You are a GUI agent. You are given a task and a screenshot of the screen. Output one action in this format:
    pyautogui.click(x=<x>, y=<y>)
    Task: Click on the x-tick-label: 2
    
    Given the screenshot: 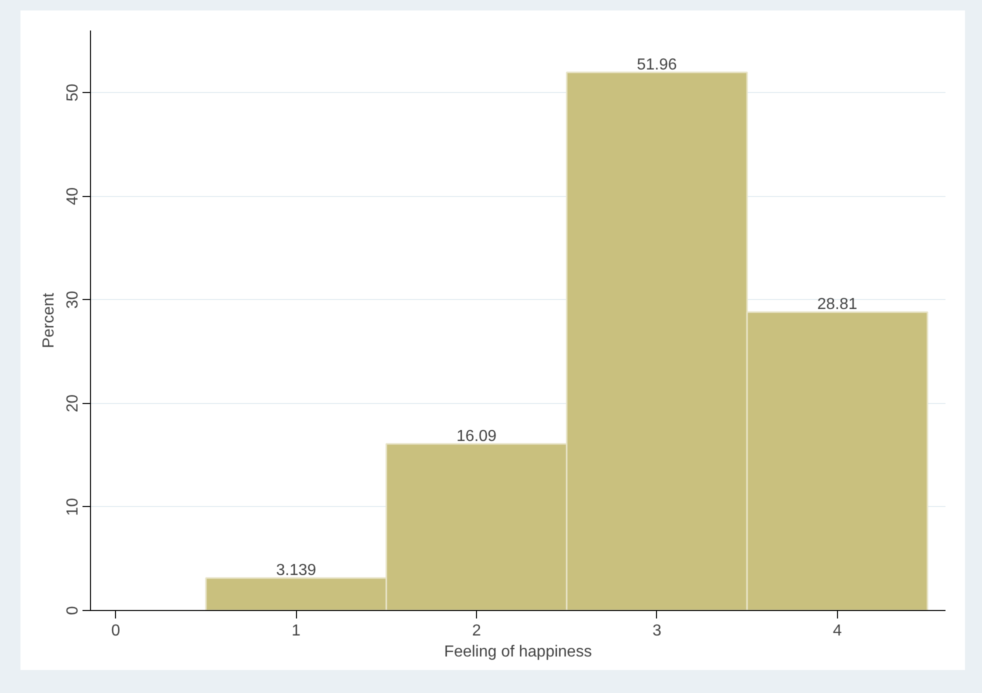 What is the action you would take?
    pyautogui.click(x=477, y=631)
    